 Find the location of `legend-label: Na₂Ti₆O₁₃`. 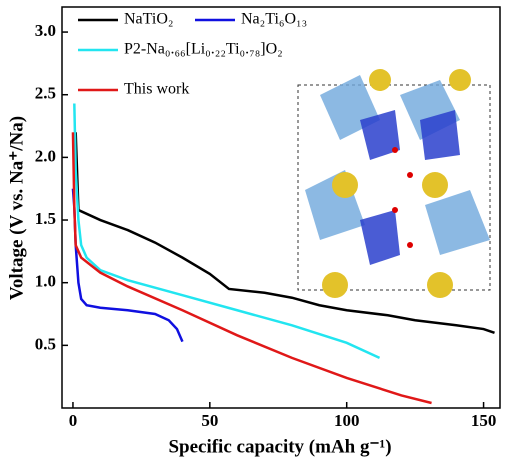

legend-label: Na₂Ti₆O₁₃ is located at coordinates (274, 19).